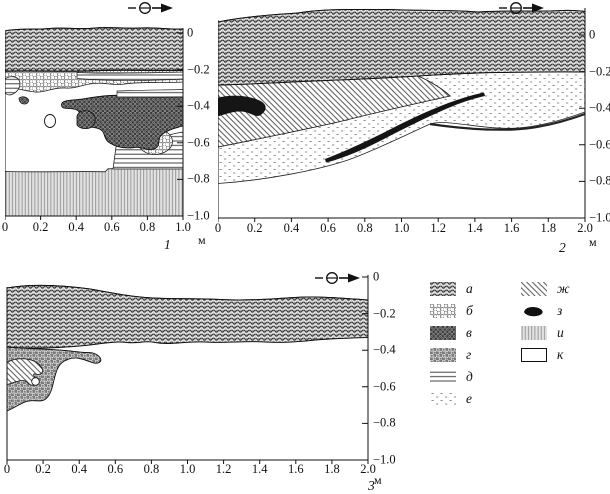 The height and width of the screenshot is (494, 610). What do you see at coordinates (563, 288) in the screenshot?
I see `legend-label-zh: ж` at bounding box center [563, 288].